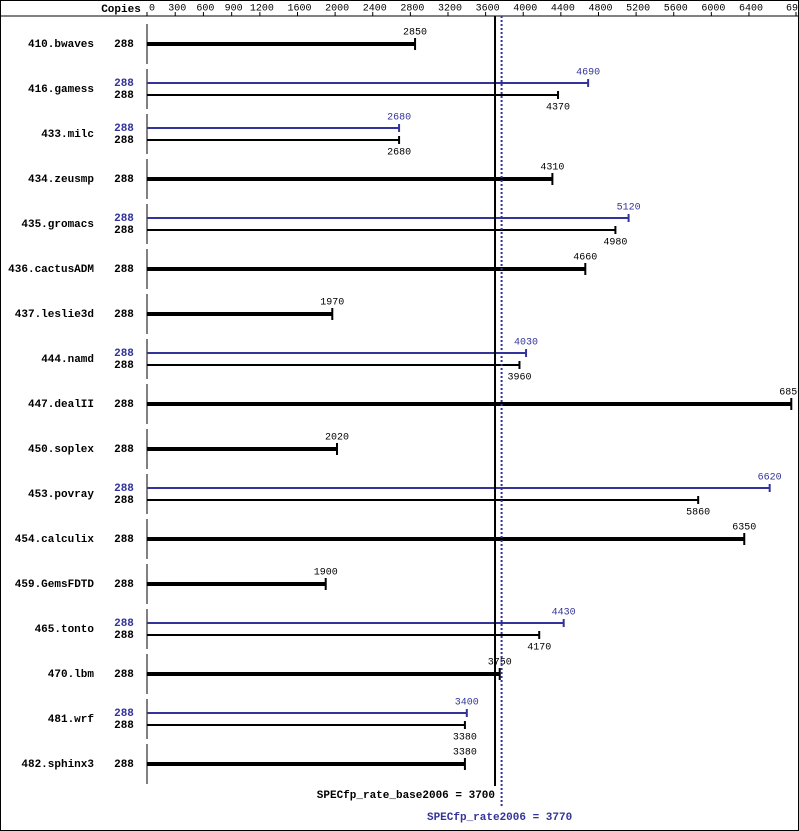  I want to click on value-label: 4030, so click(526, 343).